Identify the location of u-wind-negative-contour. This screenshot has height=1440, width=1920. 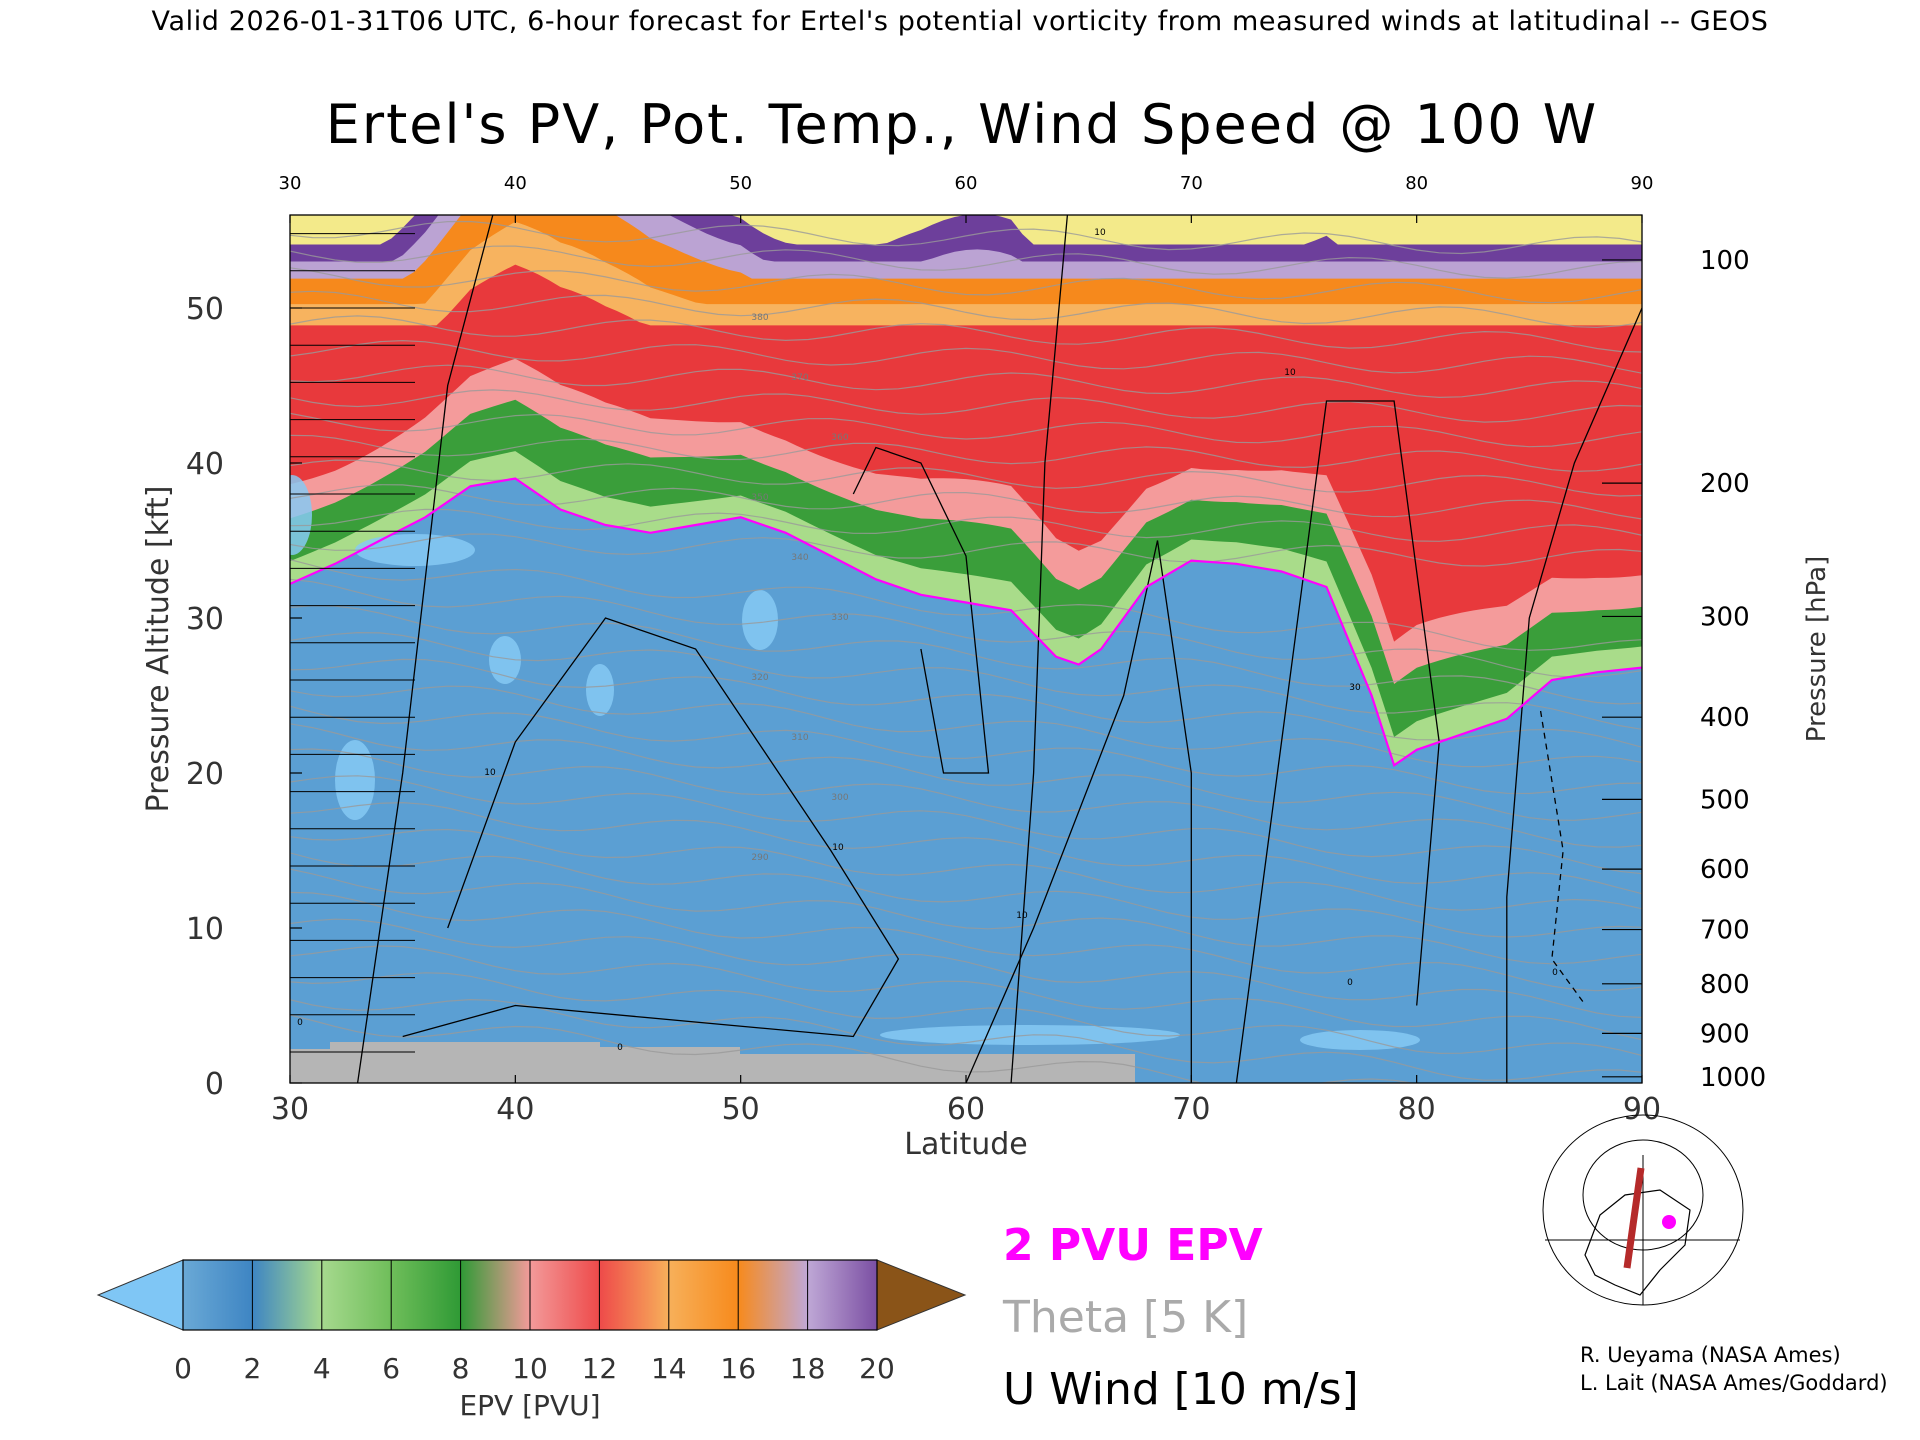
(1563, 858).